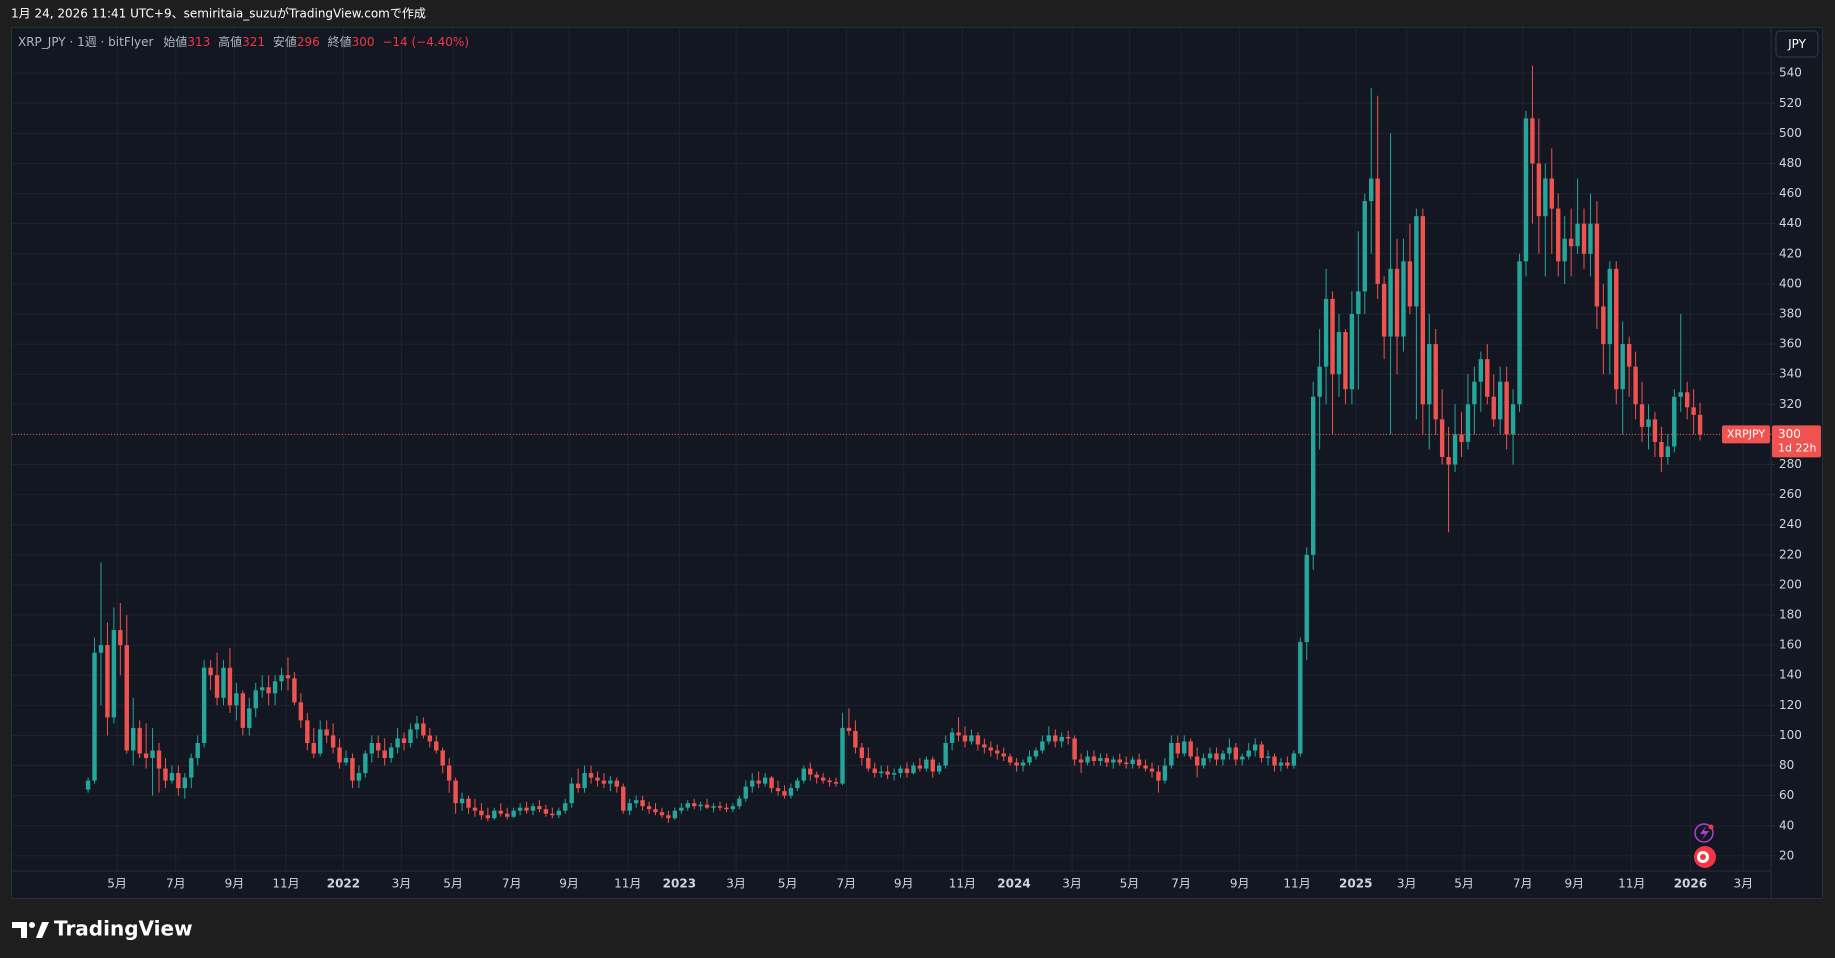  I want to click on y-tick-label: 100, so click(1790, 735).